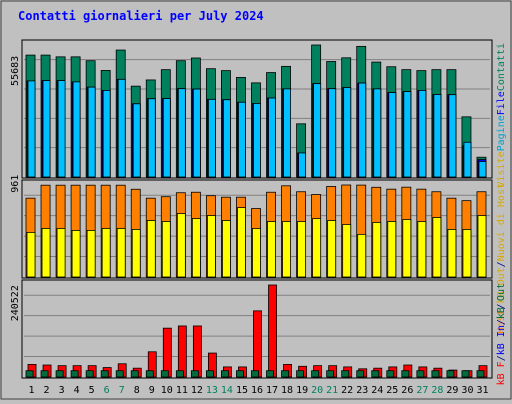 The width and height of the screenshot is (512, 404). What do you see at coordinates (501, 301) in the screenshot?
I see `legend-item: kB Out` at bounding box center [501, 301].